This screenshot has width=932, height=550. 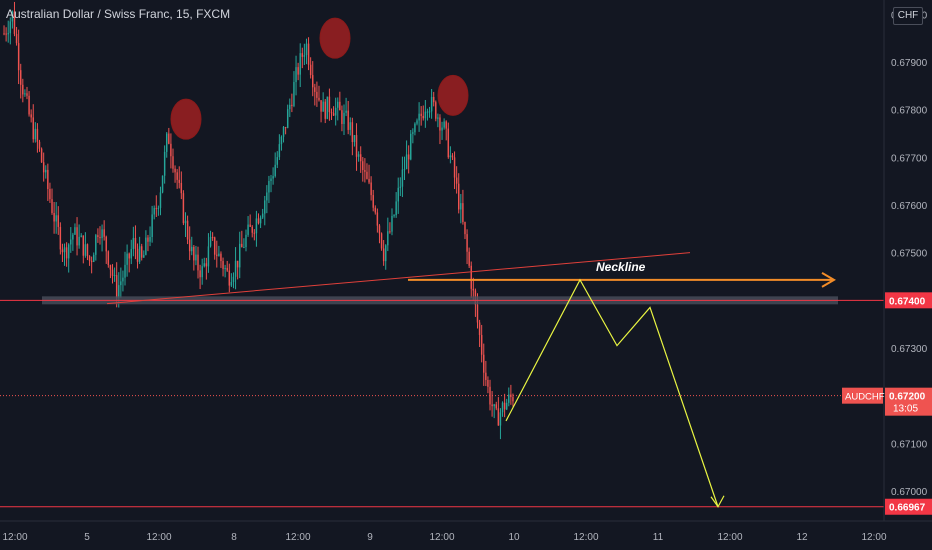 I want to click on symbol-tag-bg, so click(x=862, y=395).